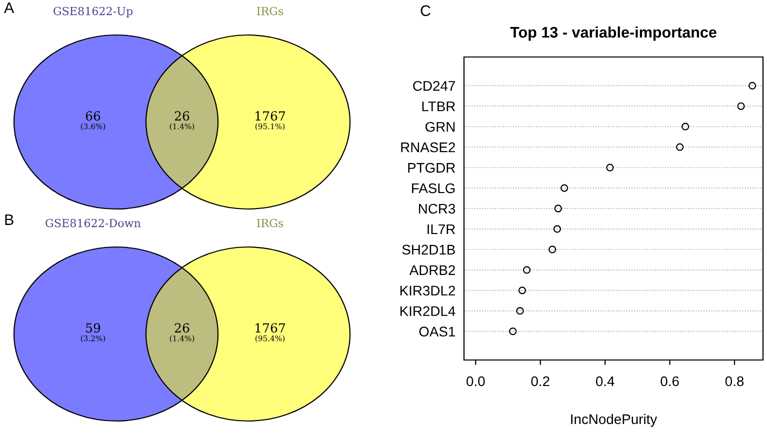 Image resolution: width=767 pixels, height=437 pixels. I want to click on text: A, so click(9, 7).